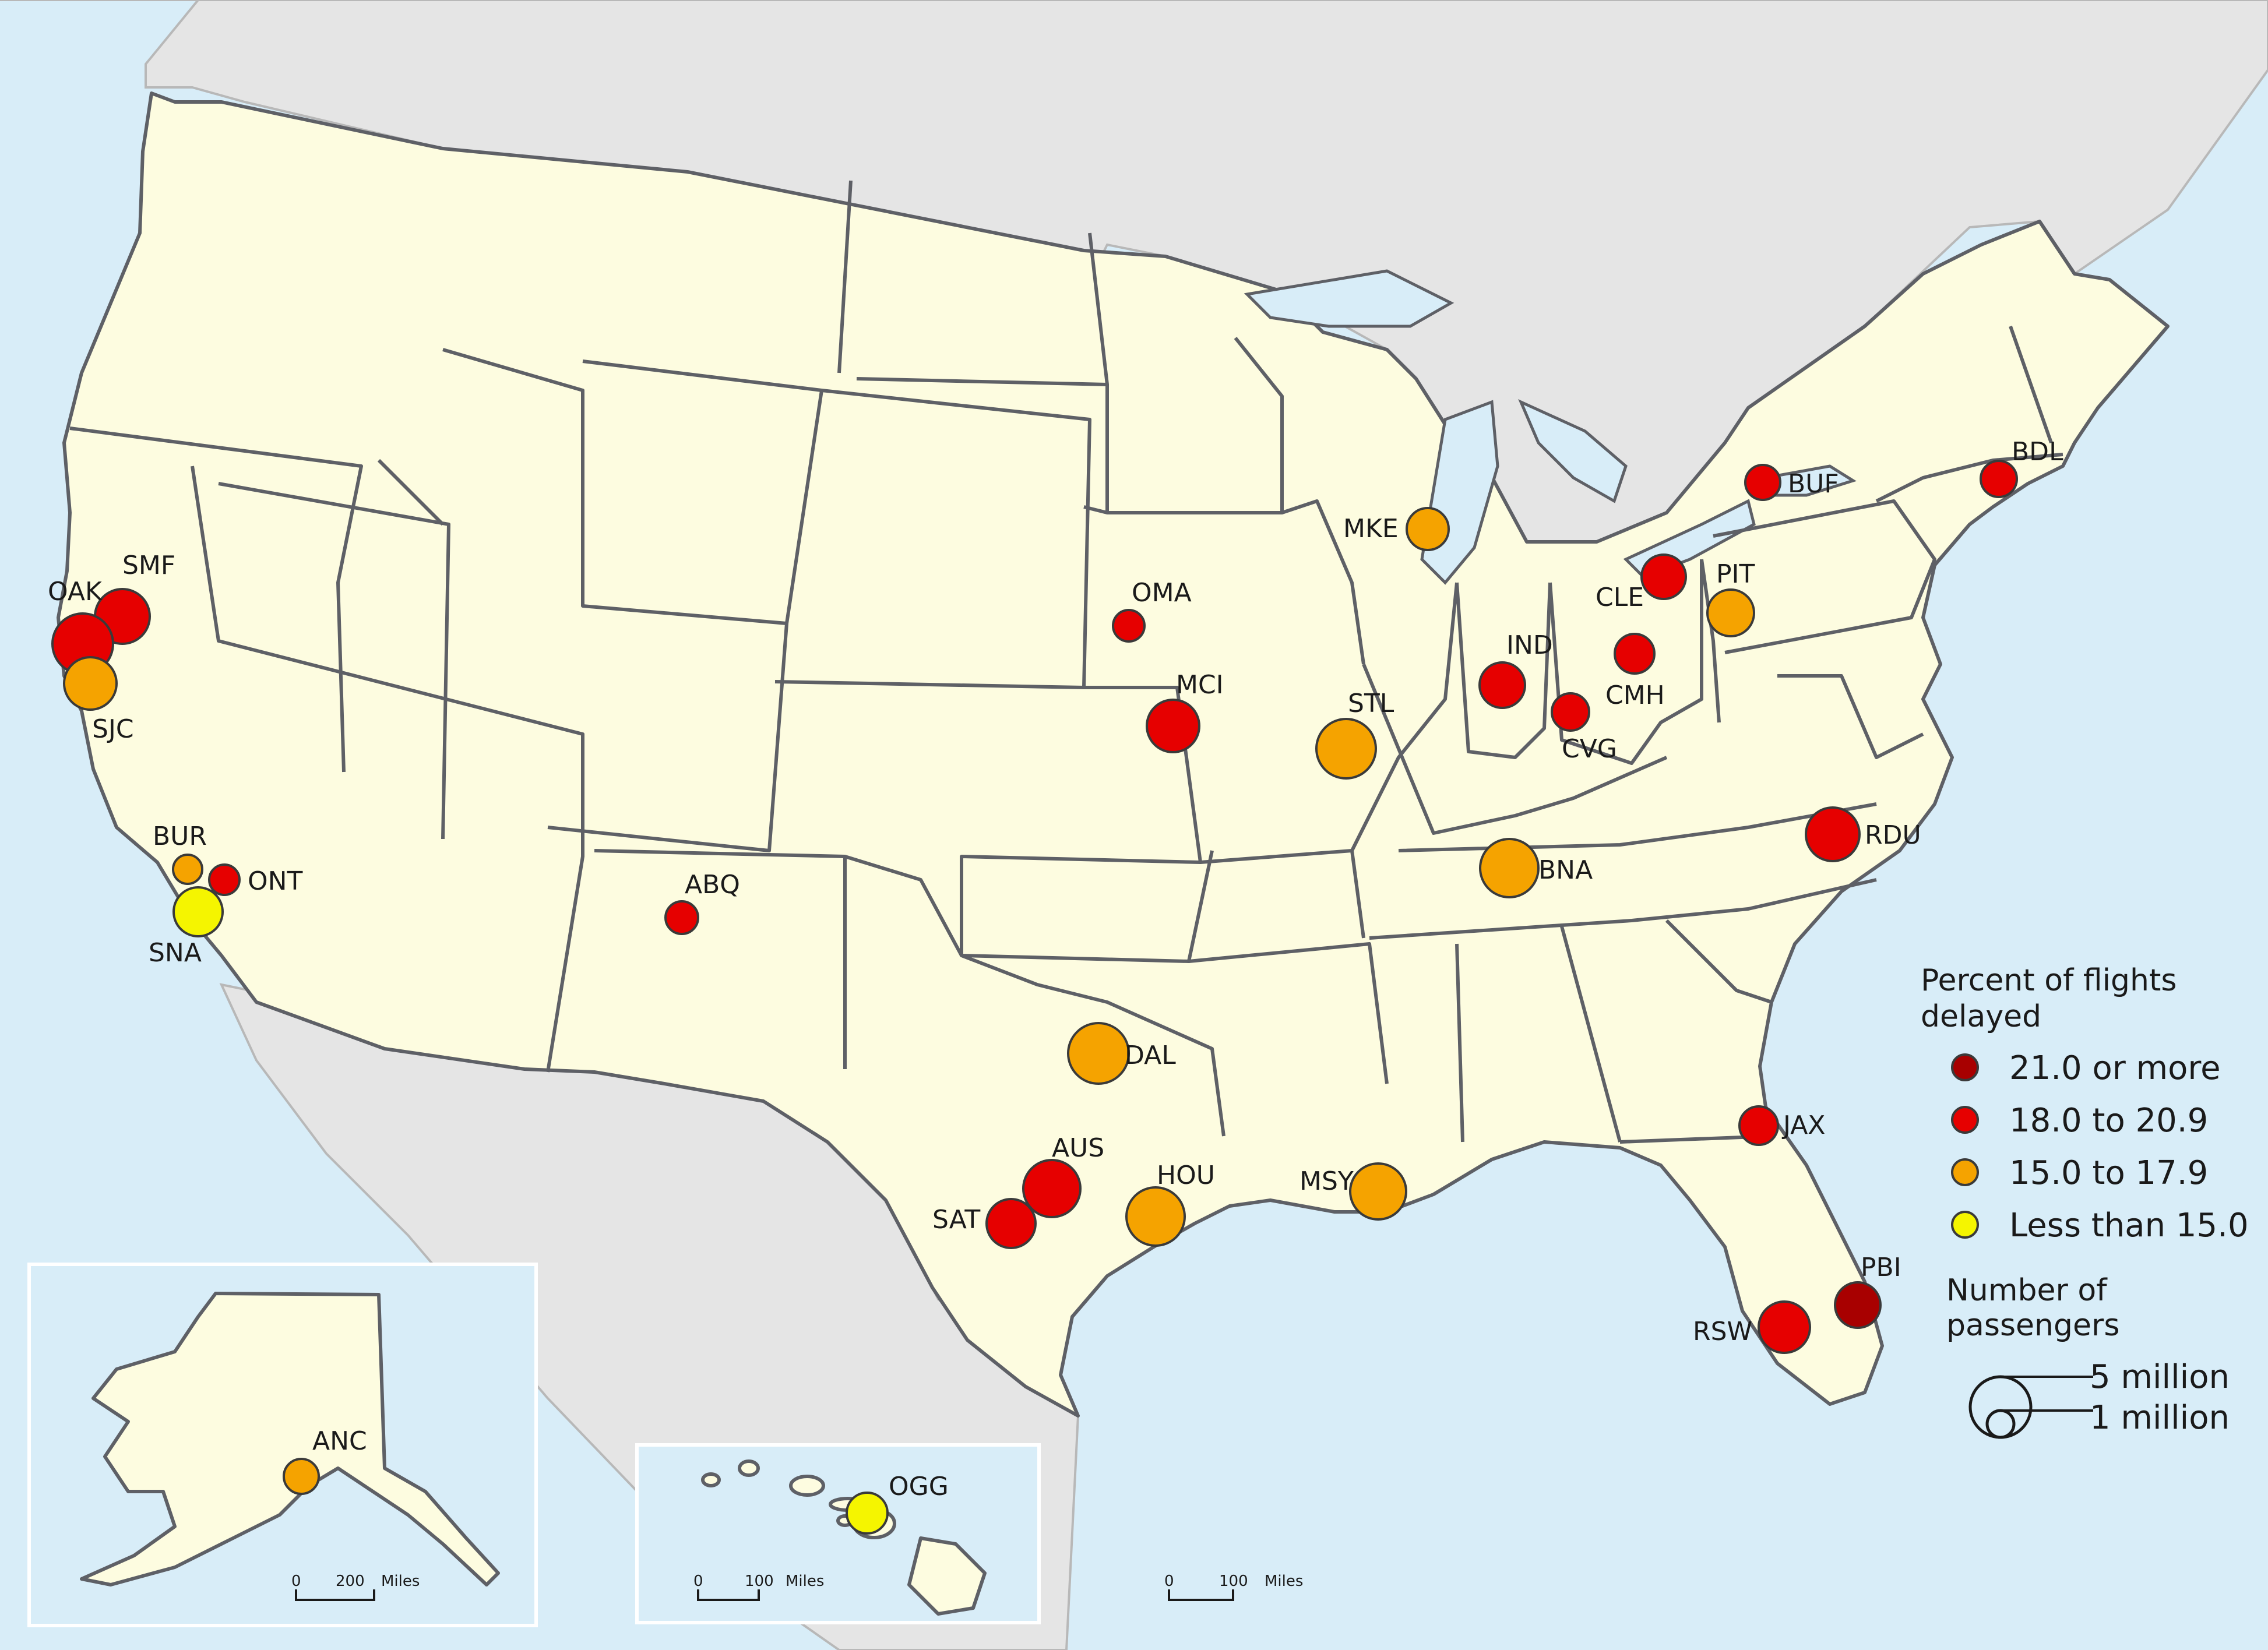 The width and height of the screenshot is (2268, 1650). What do you see at coordinates (1758, 1125) in the screenshot?
I see `airport-marker-jax` at bounding box center [1758, 1125].